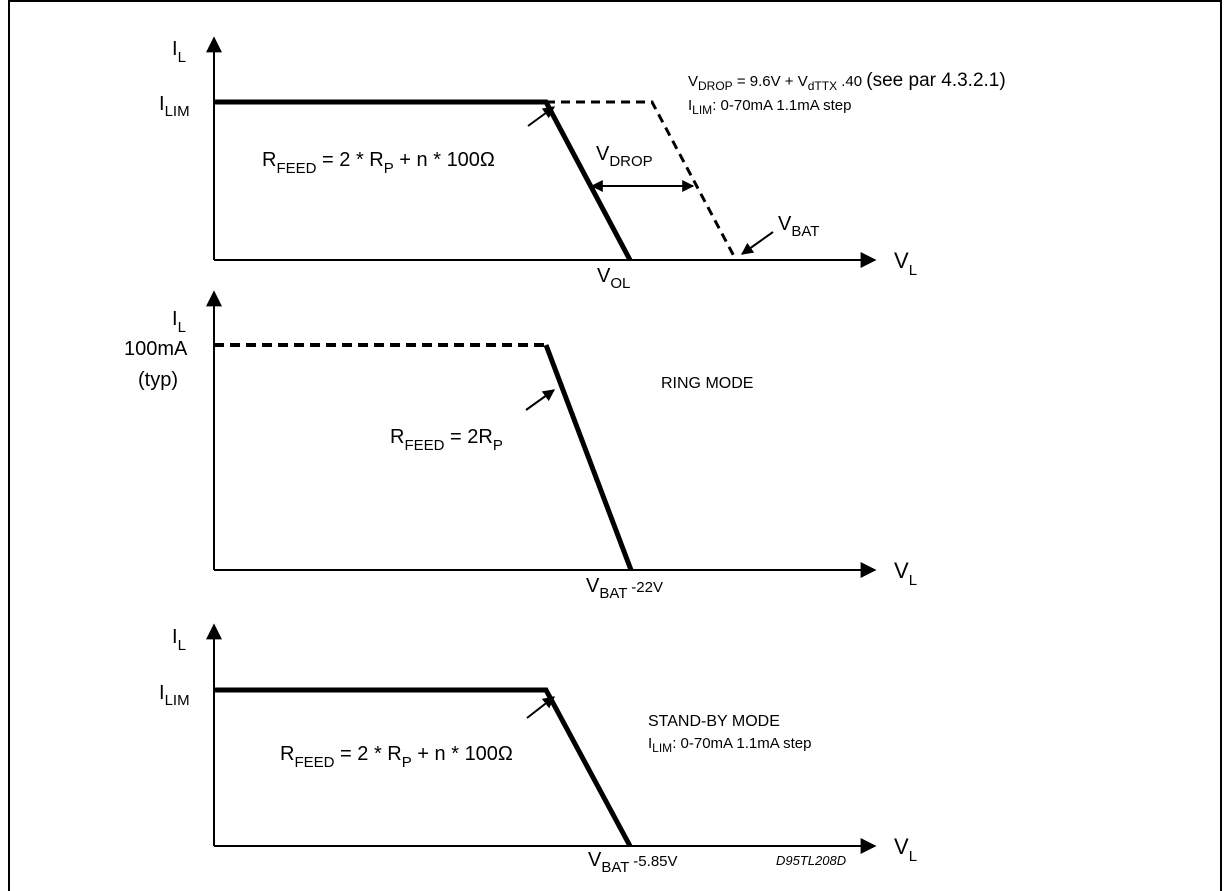 The height and width of the screenshot is (891, 1224). I want to click on mode-label: STAND-BY MODE, so click(714, 721).